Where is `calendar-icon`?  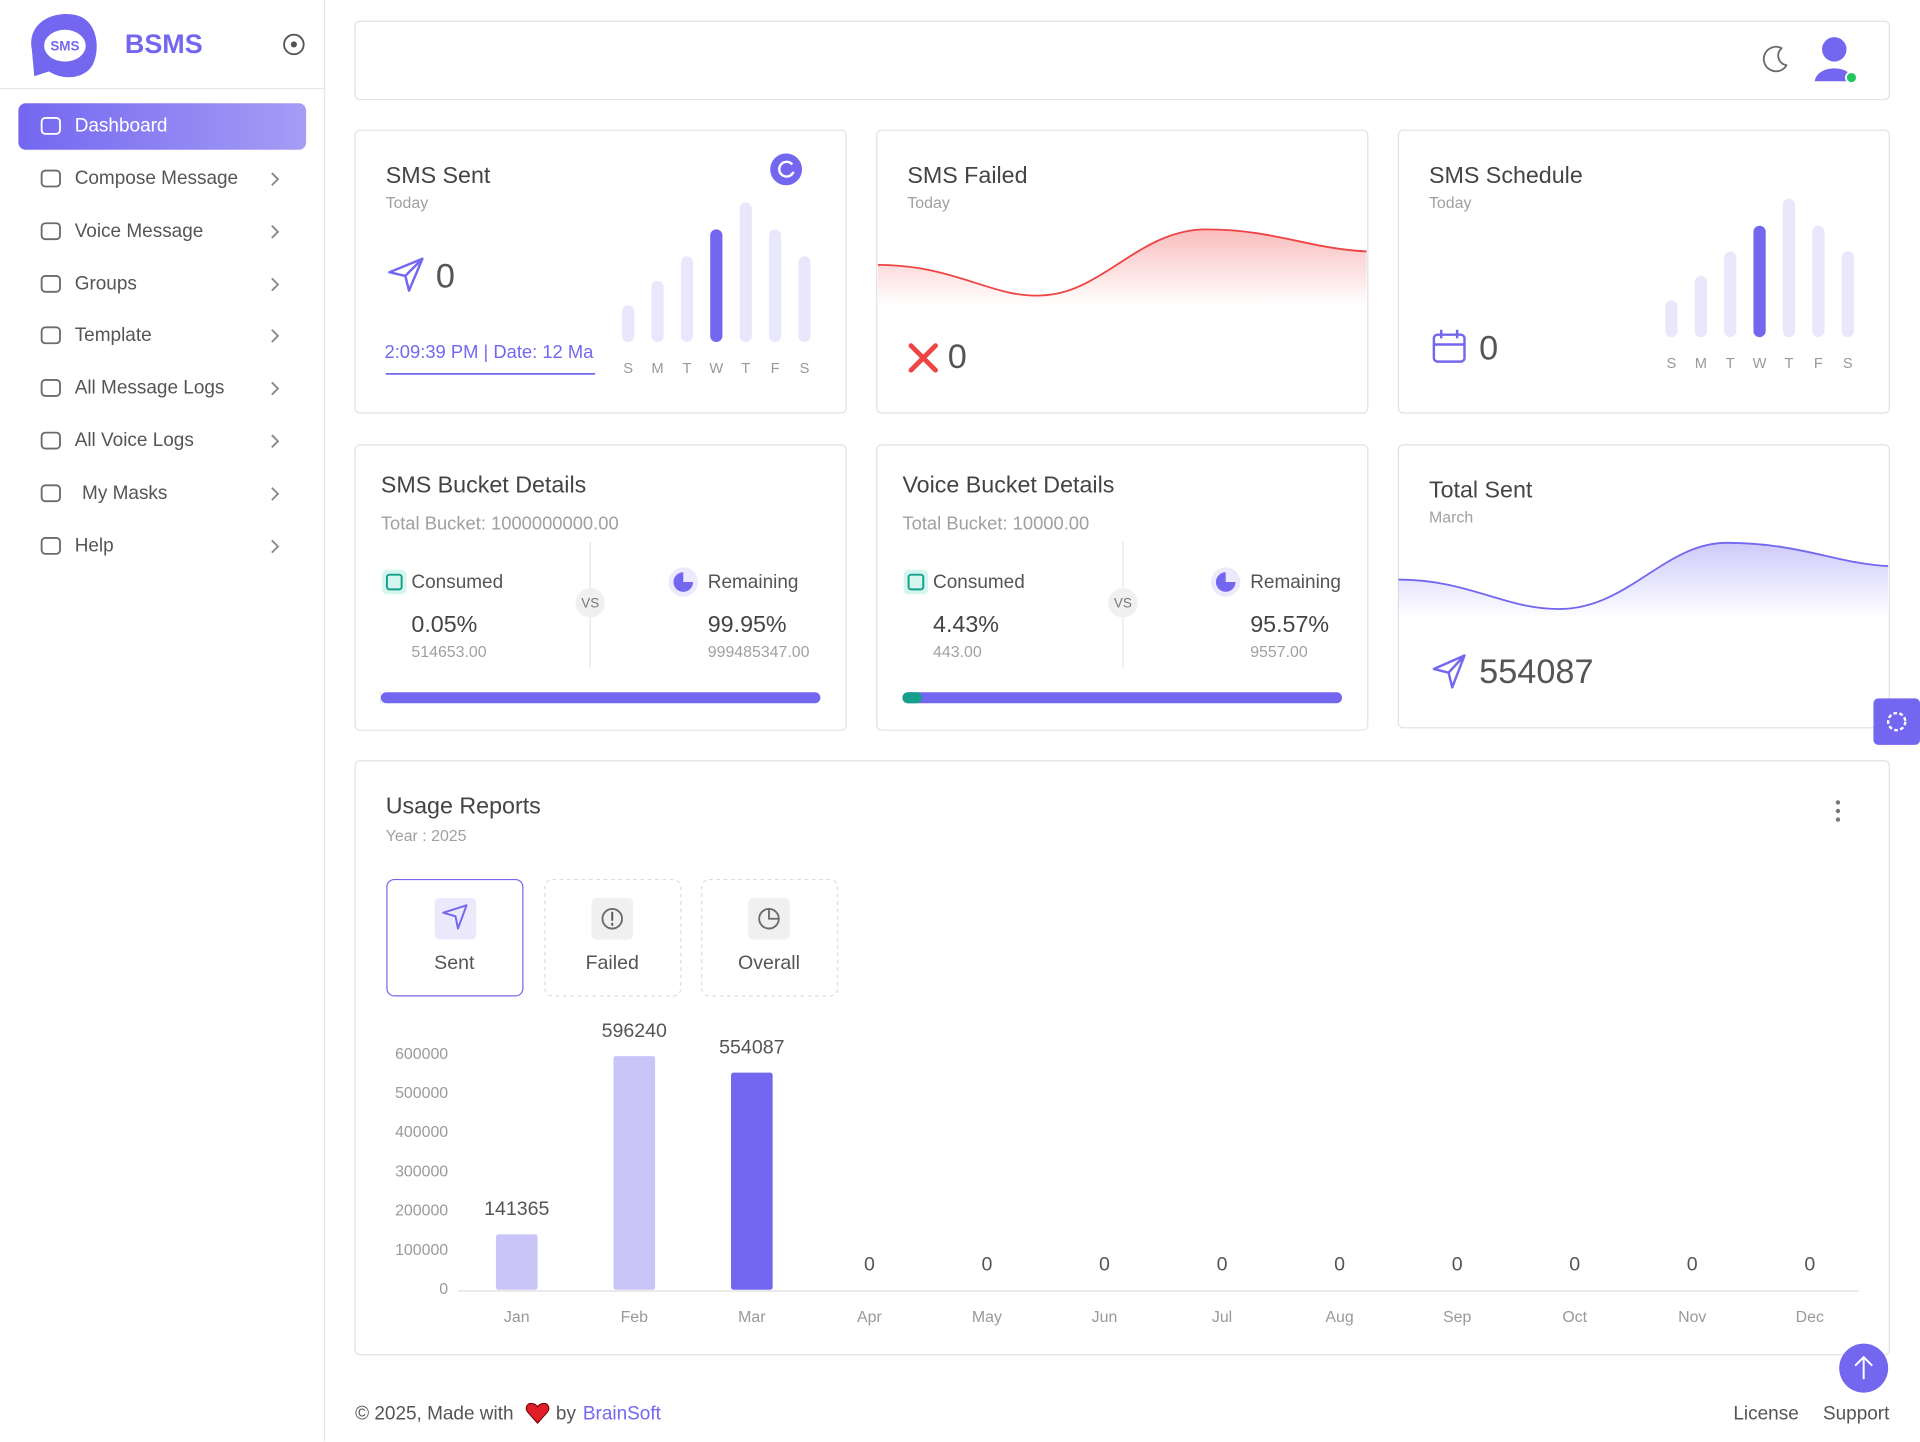
calendar-icon is located at coordinates (1449, 348).